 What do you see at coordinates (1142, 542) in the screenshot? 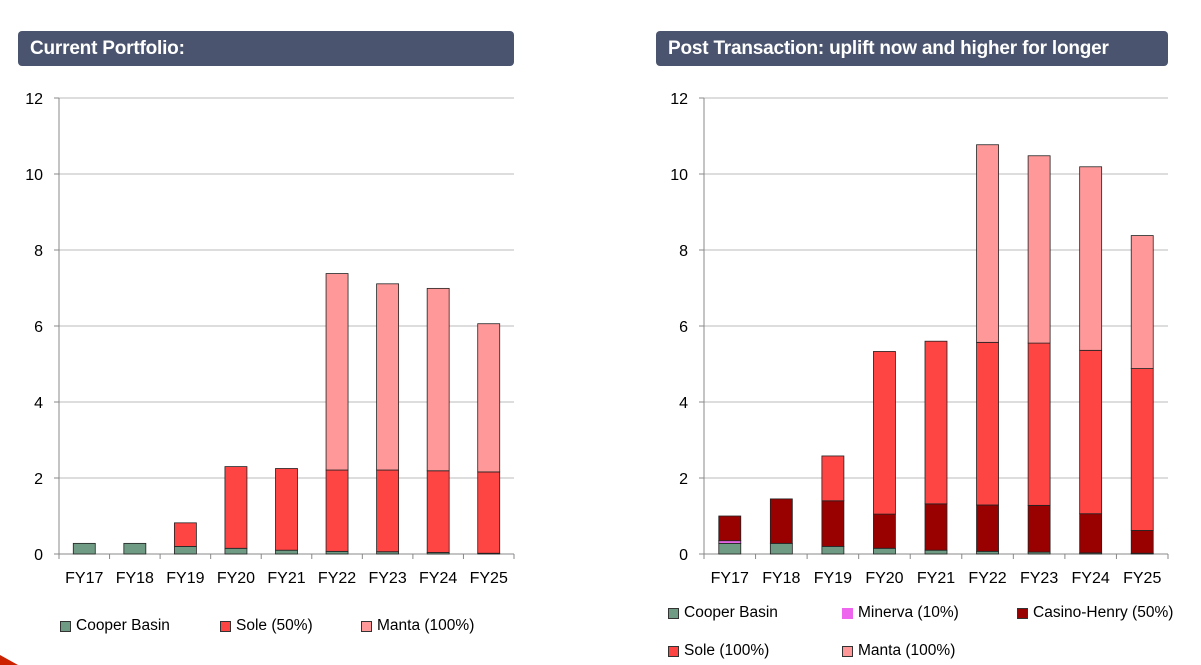
I see `bar-casino-henry-50-fy25` at bounding box center [1142, 542].